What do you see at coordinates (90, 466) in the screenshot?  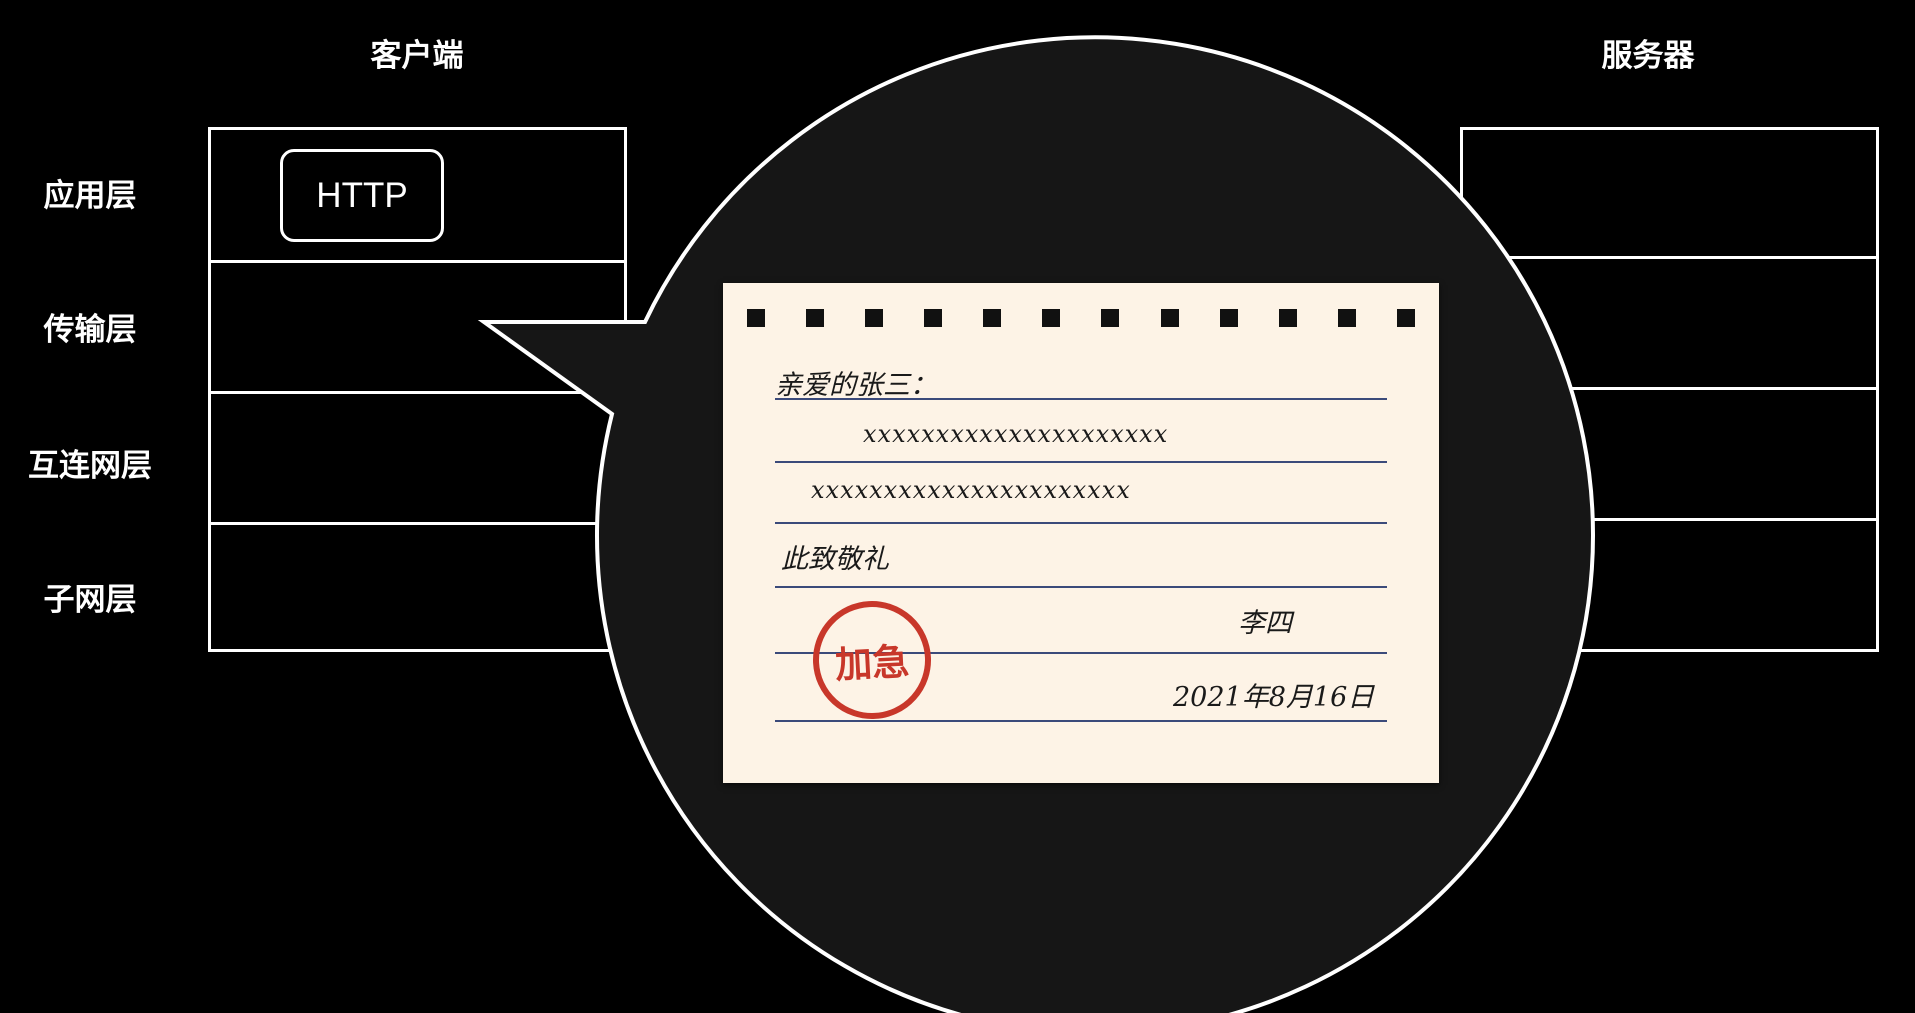 I see `layer-label-internet: 互连网层` at bounding box center [90, 466].